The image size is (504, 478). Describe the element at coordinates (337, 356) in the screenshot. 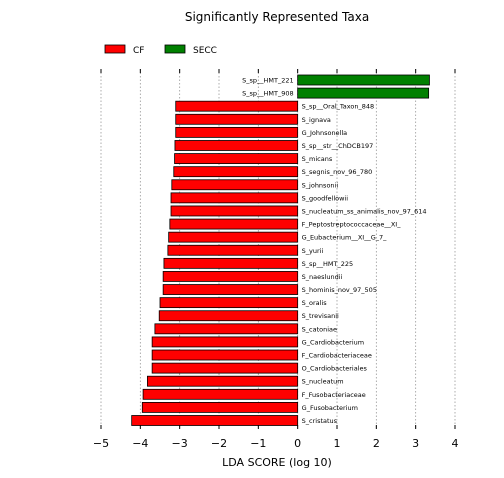

I see `bar-label: F_Cardiobacteriaceae` at that location.